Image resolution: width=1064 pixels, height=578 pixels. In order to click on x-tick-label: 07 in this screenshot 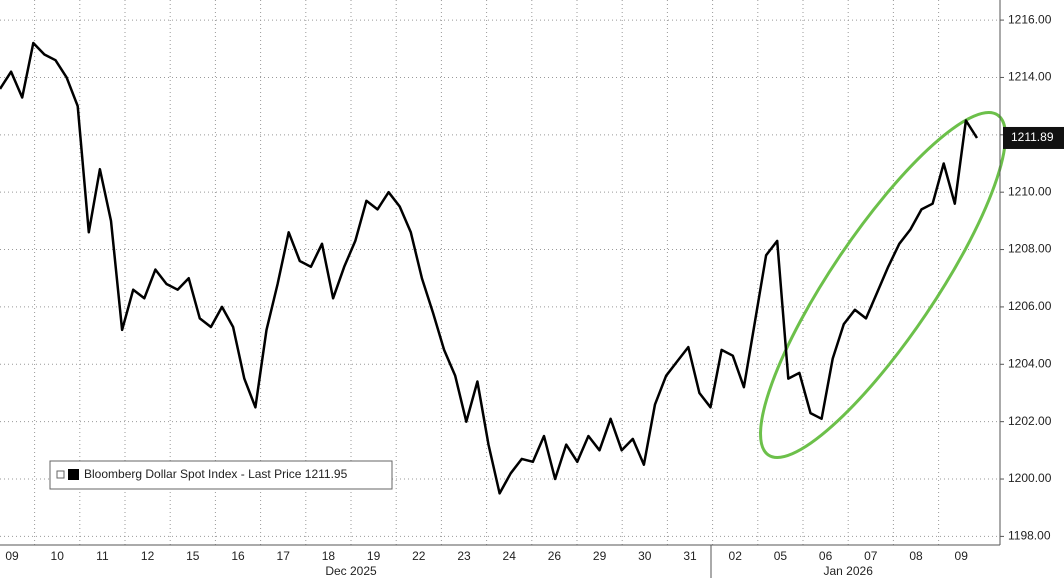, I will do `click(871, 556)`.